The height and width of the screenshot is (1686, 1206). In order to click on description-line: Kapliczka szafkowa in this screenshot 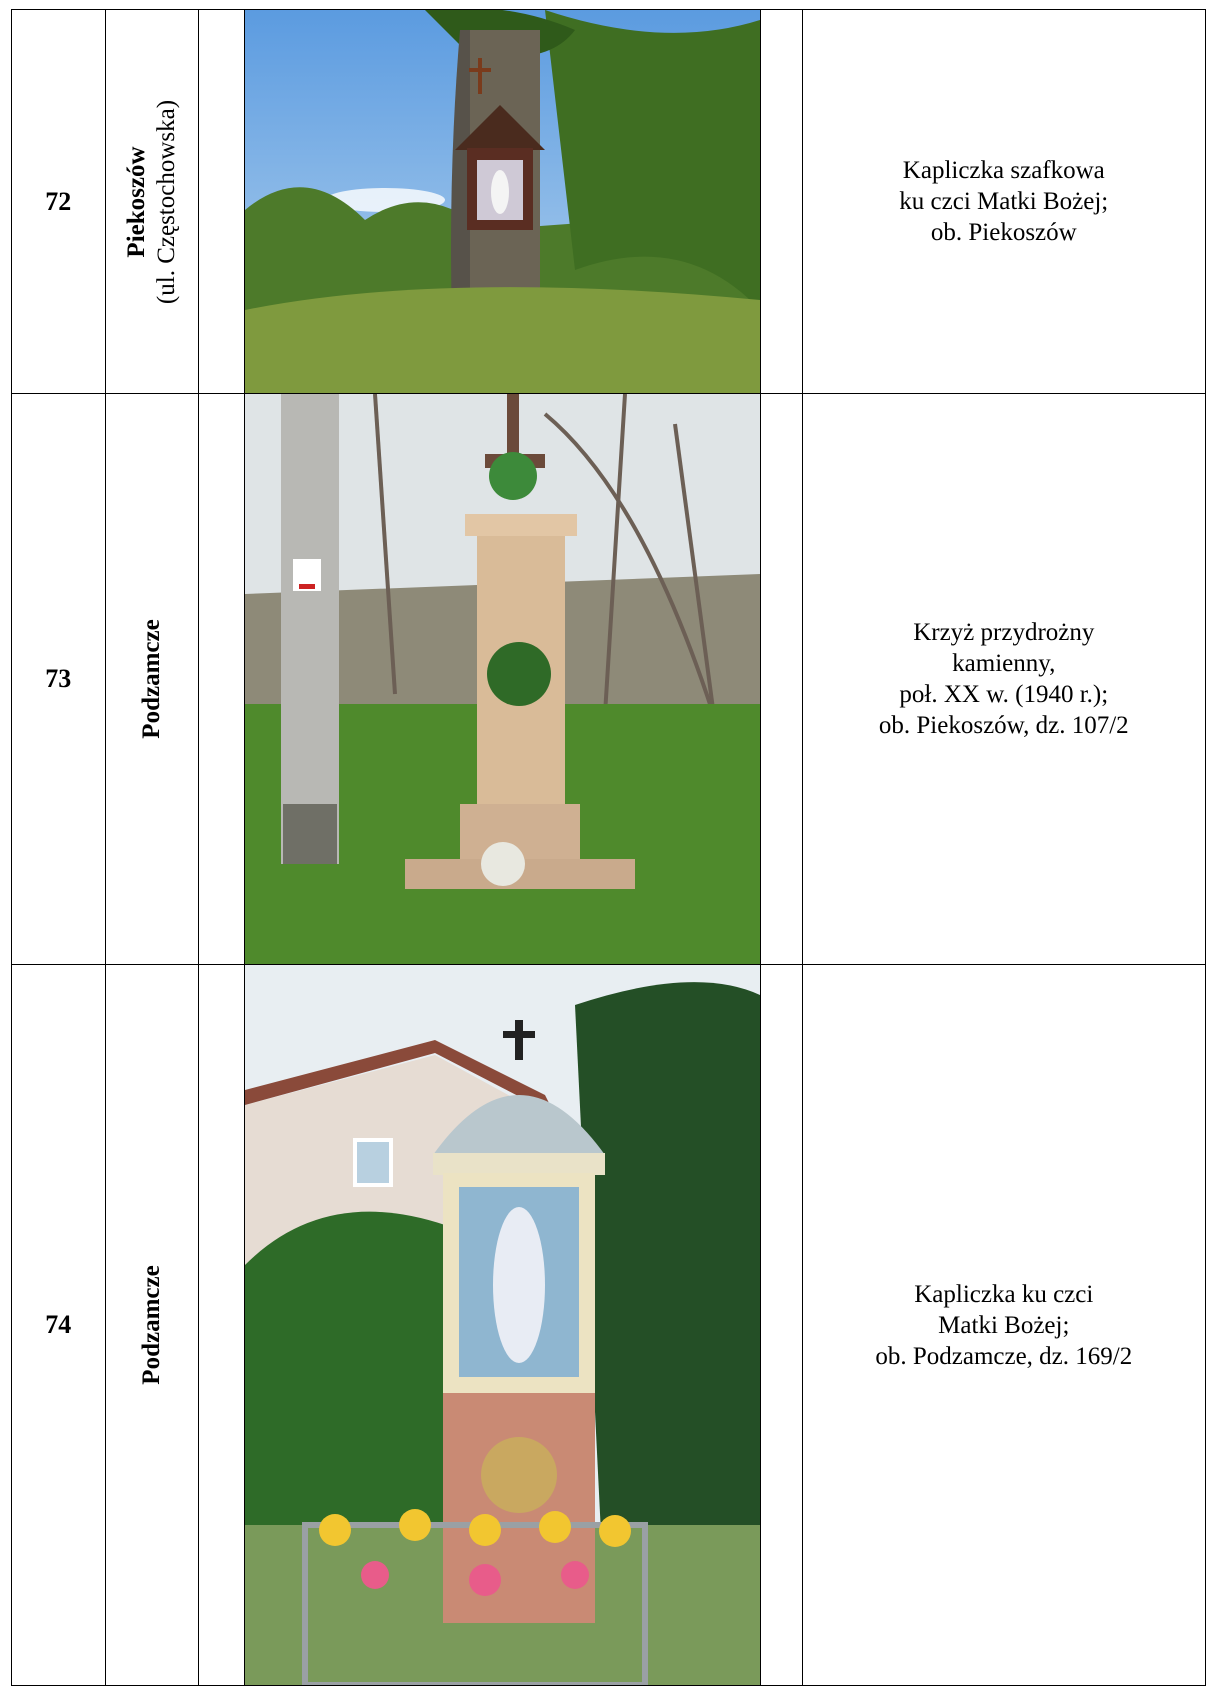, I will do `click(1003, 170)`.